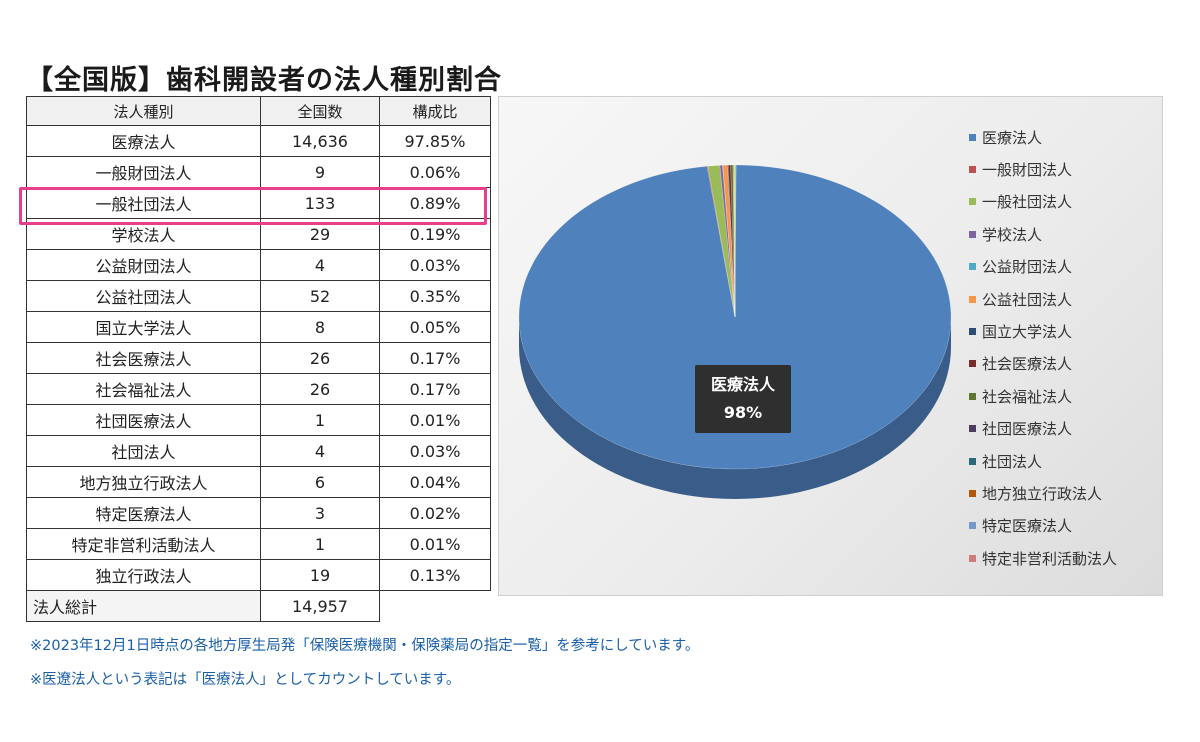 The image size is (1200, 742). I want to click on legend-item: 一般社団法人, so click(1043, 202).